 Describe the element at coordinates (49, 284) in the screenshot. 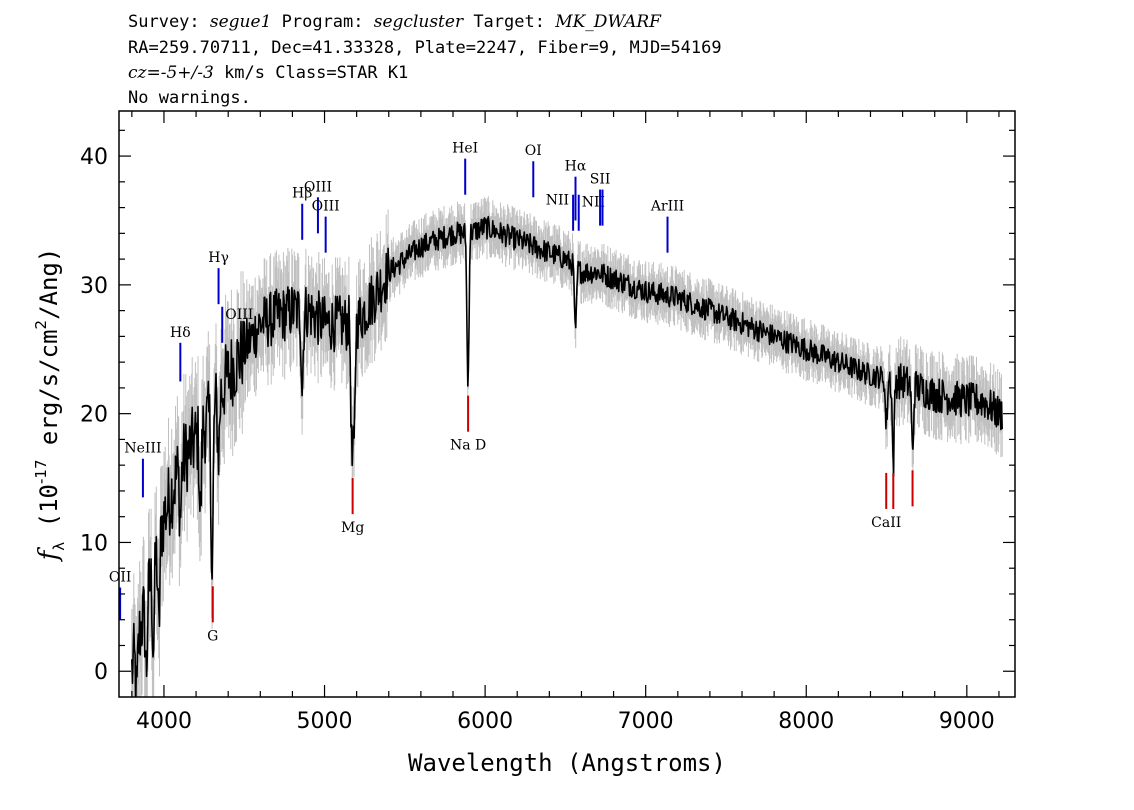

I see `y-label-post: /Ang)` at that location.